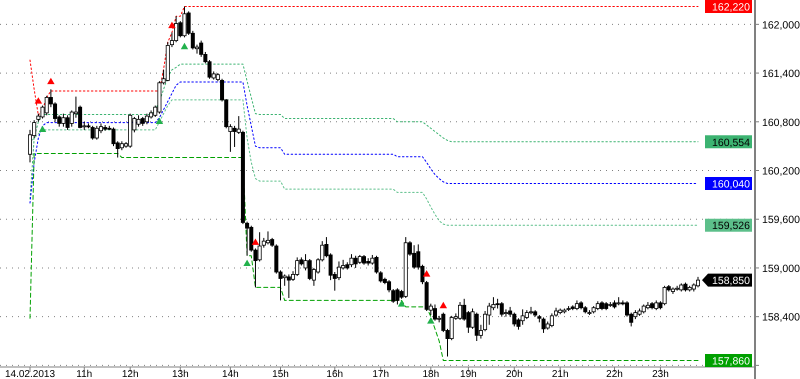 The image size is (800, 379). Describe the element at coordinates (180, 374) in the screenshot. I see `x-tick-label: 13h` at that location.